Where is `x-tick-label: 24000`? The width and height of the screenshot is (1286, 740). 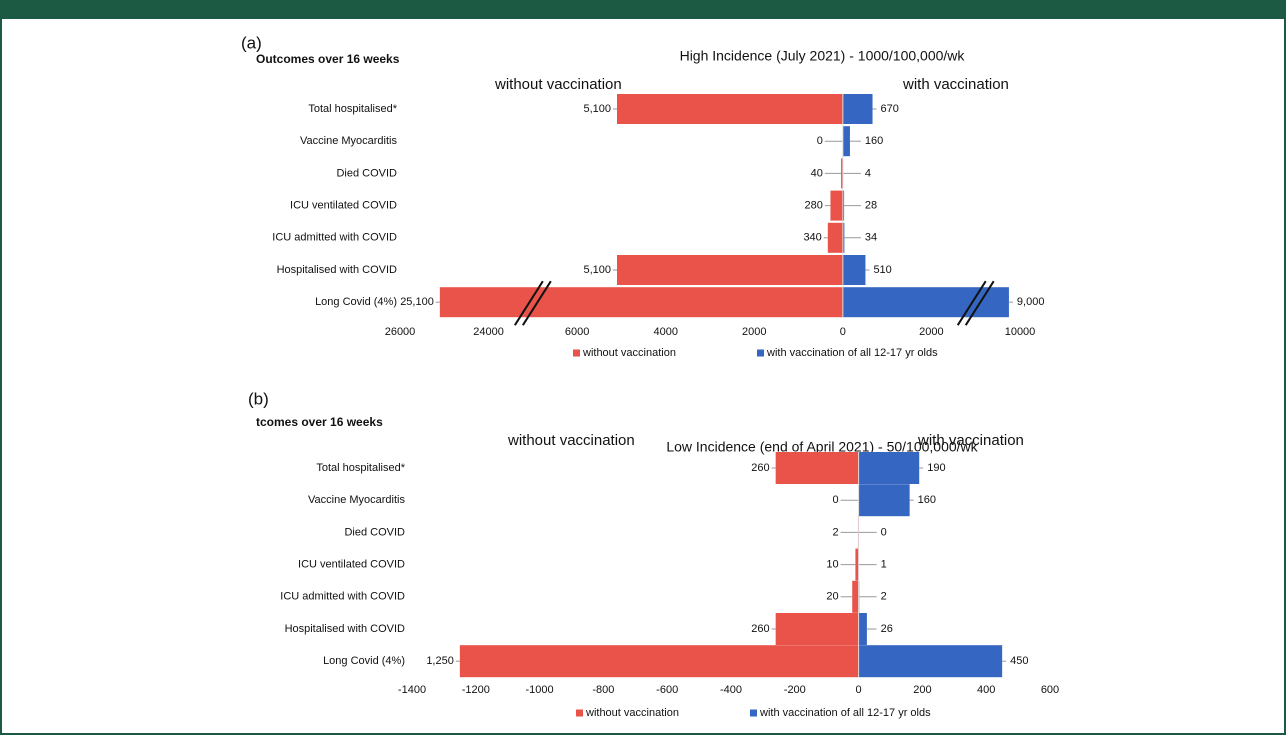
x-tick-label: 24000 is located at coordinates (488, 332).